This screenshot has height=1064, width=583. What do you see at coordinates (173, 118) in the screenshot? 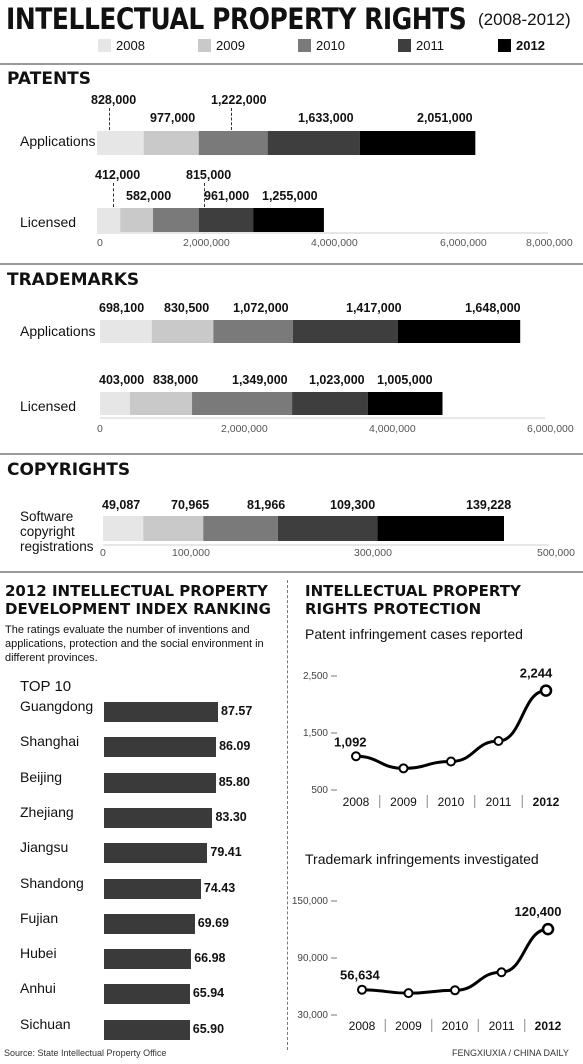
I see `data-label: 977,000` at bounding box center [173, 118].